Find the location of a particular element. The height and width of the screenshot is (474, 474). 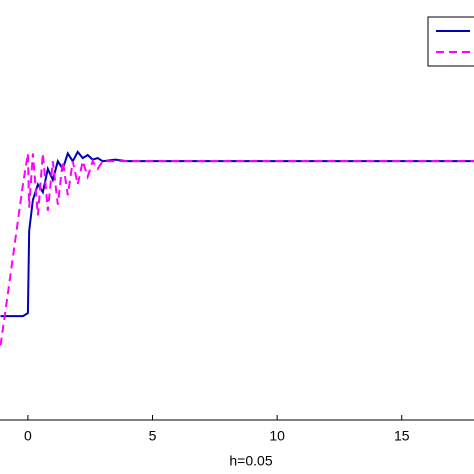

legend is located at coordinates (450, 41).